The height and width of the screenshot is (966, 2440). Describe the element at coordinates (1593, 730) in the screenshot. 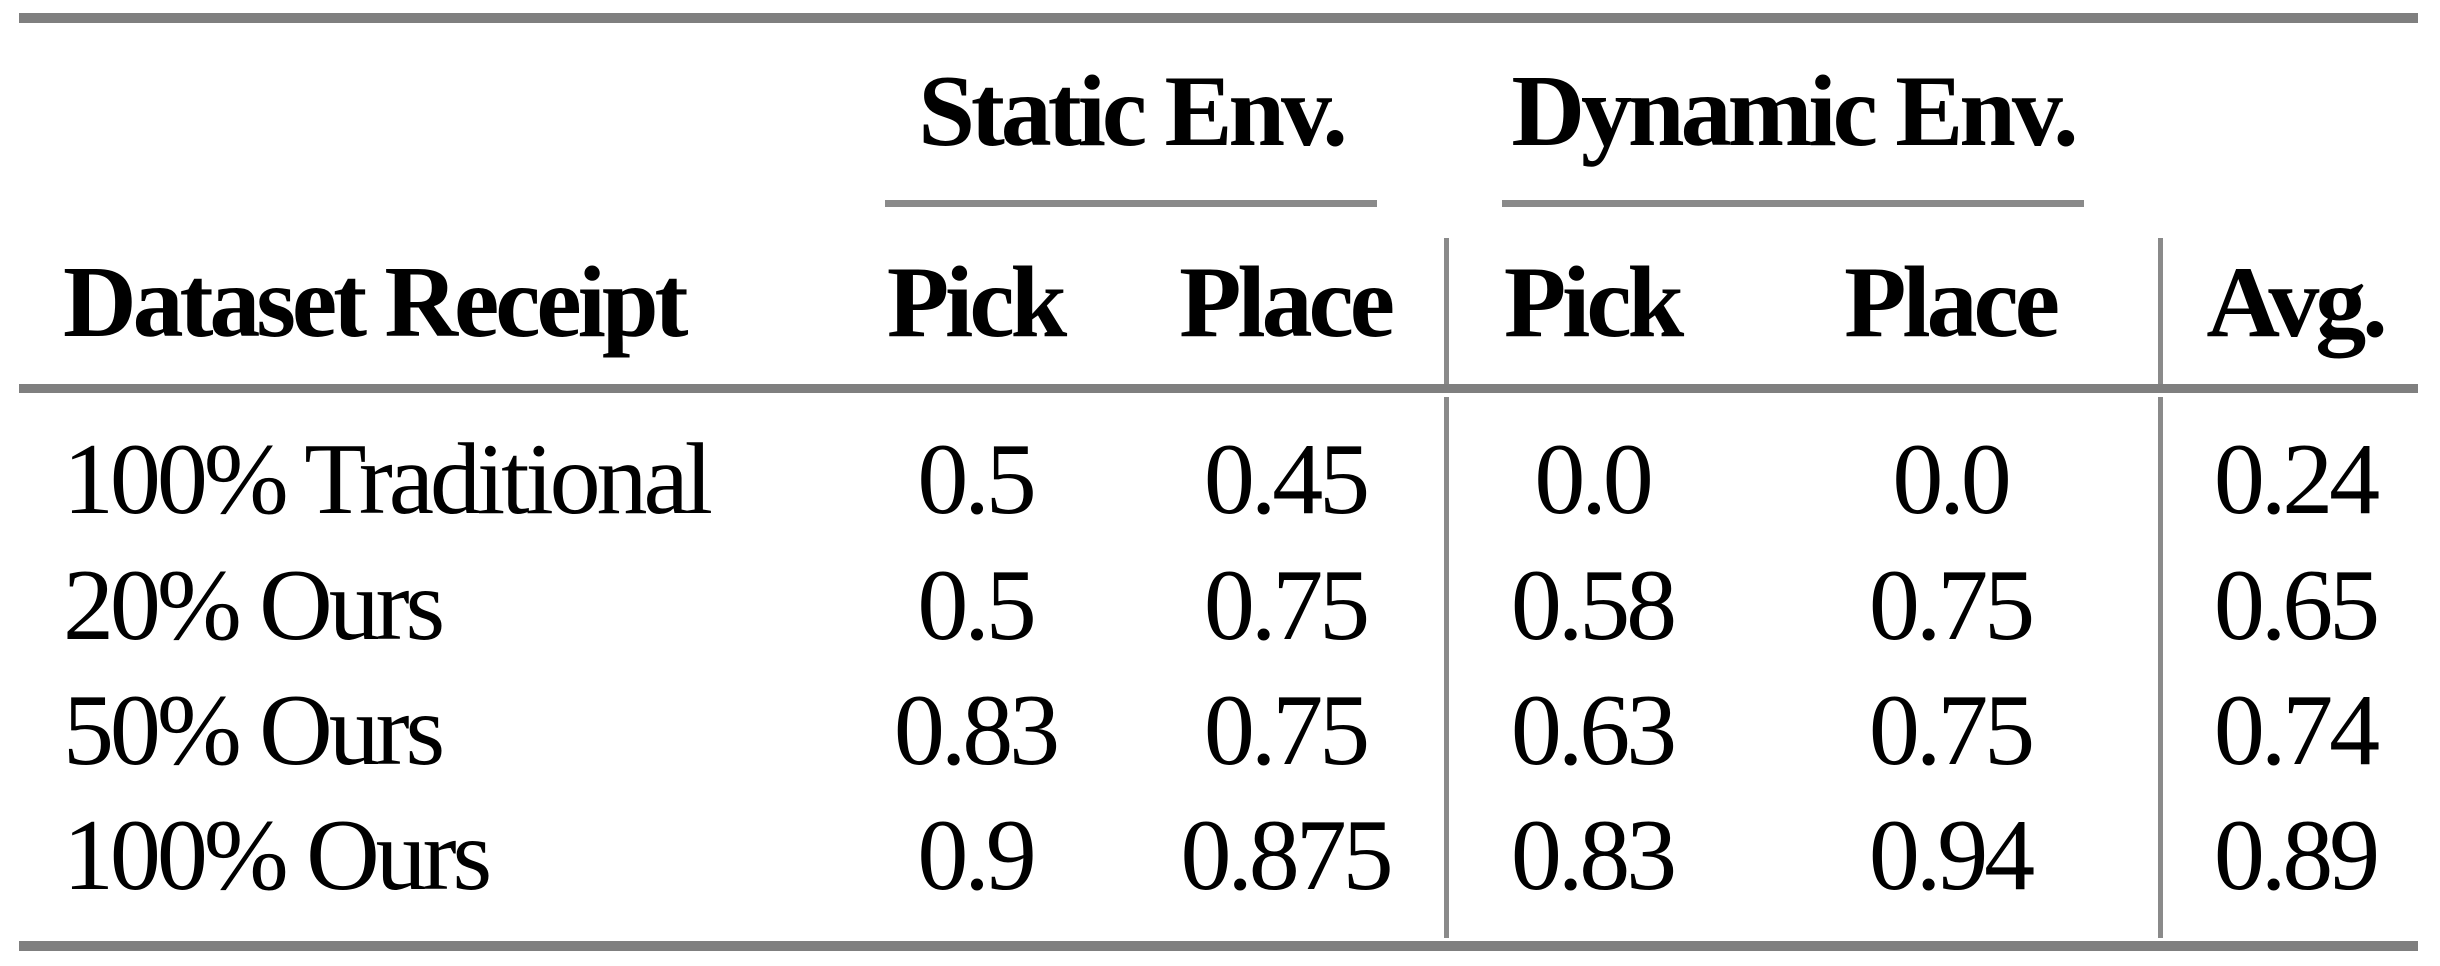

I see `table-cell: 0.63` at that location.